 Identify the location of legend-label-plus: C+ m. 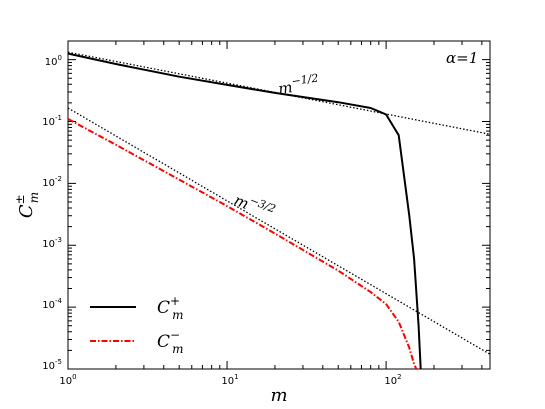
(170, 308).